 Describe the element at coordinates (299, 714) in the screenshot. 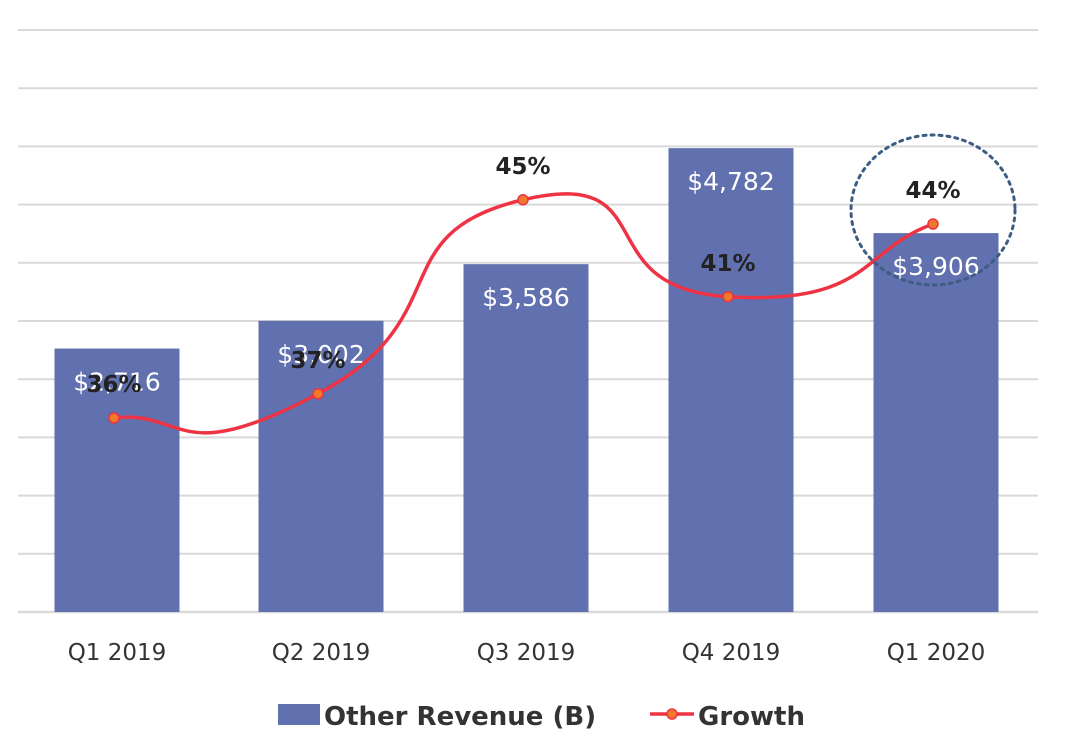

I see `legend-bar-swatch` at that location.